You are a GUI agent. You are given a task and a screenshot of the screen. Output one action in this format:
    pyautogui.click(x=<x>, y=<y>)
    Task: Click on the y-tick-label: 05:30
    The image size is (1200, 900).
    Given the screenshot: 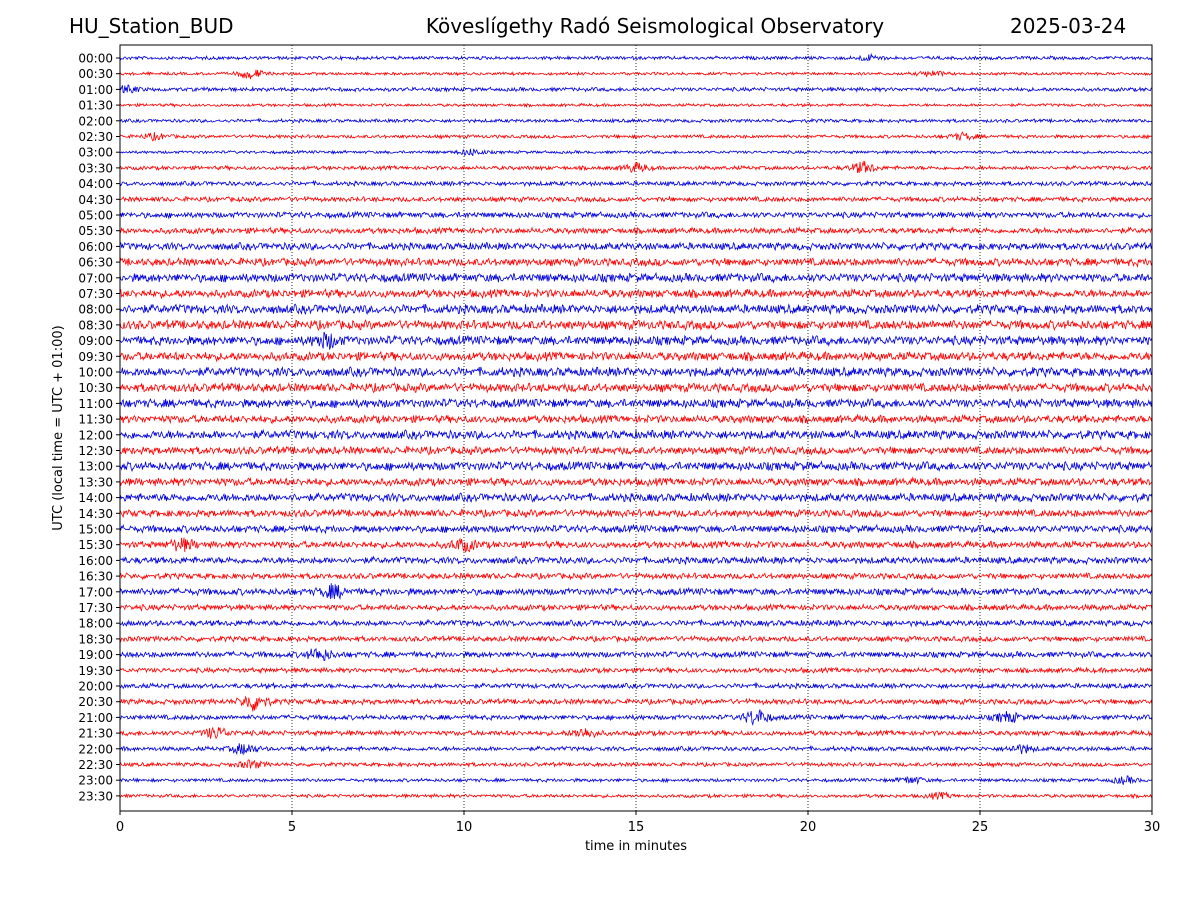 What is the action you would take?
    pyautogui.click(x=95, y=231)
    